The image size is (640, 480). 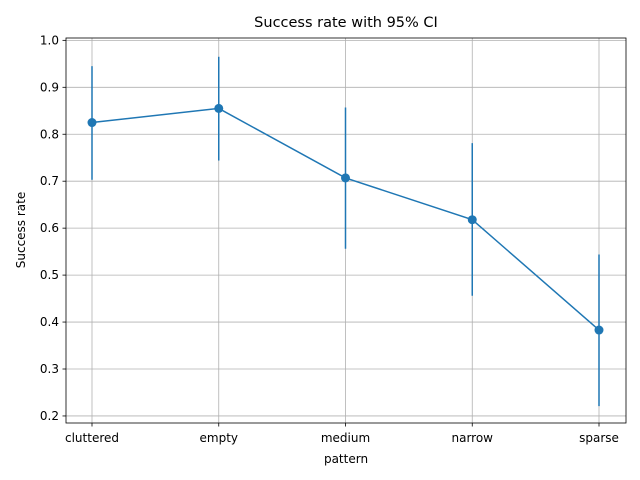 What do you see at coordinates (92, 438) in the screenshot?
I see `x-tick-label: cluttered` at bounding box center [92, 438].